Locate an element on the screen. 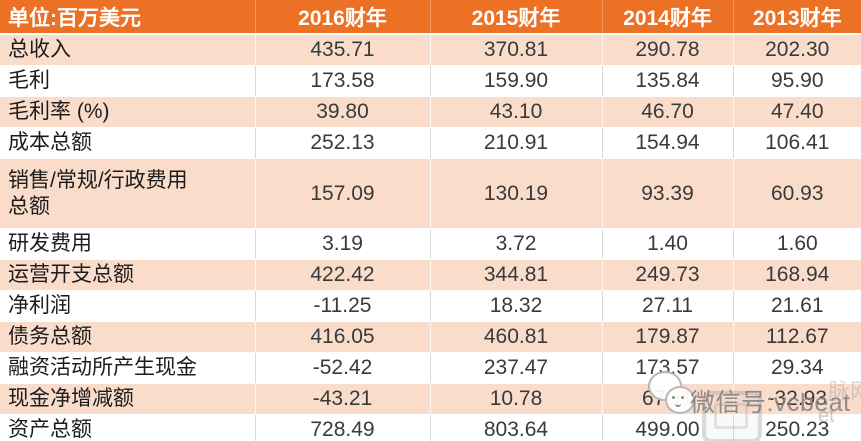 The height and width of the screenshot is (441, 861). year-header-2013: 2013财年 is located at coordinates (797, 17).